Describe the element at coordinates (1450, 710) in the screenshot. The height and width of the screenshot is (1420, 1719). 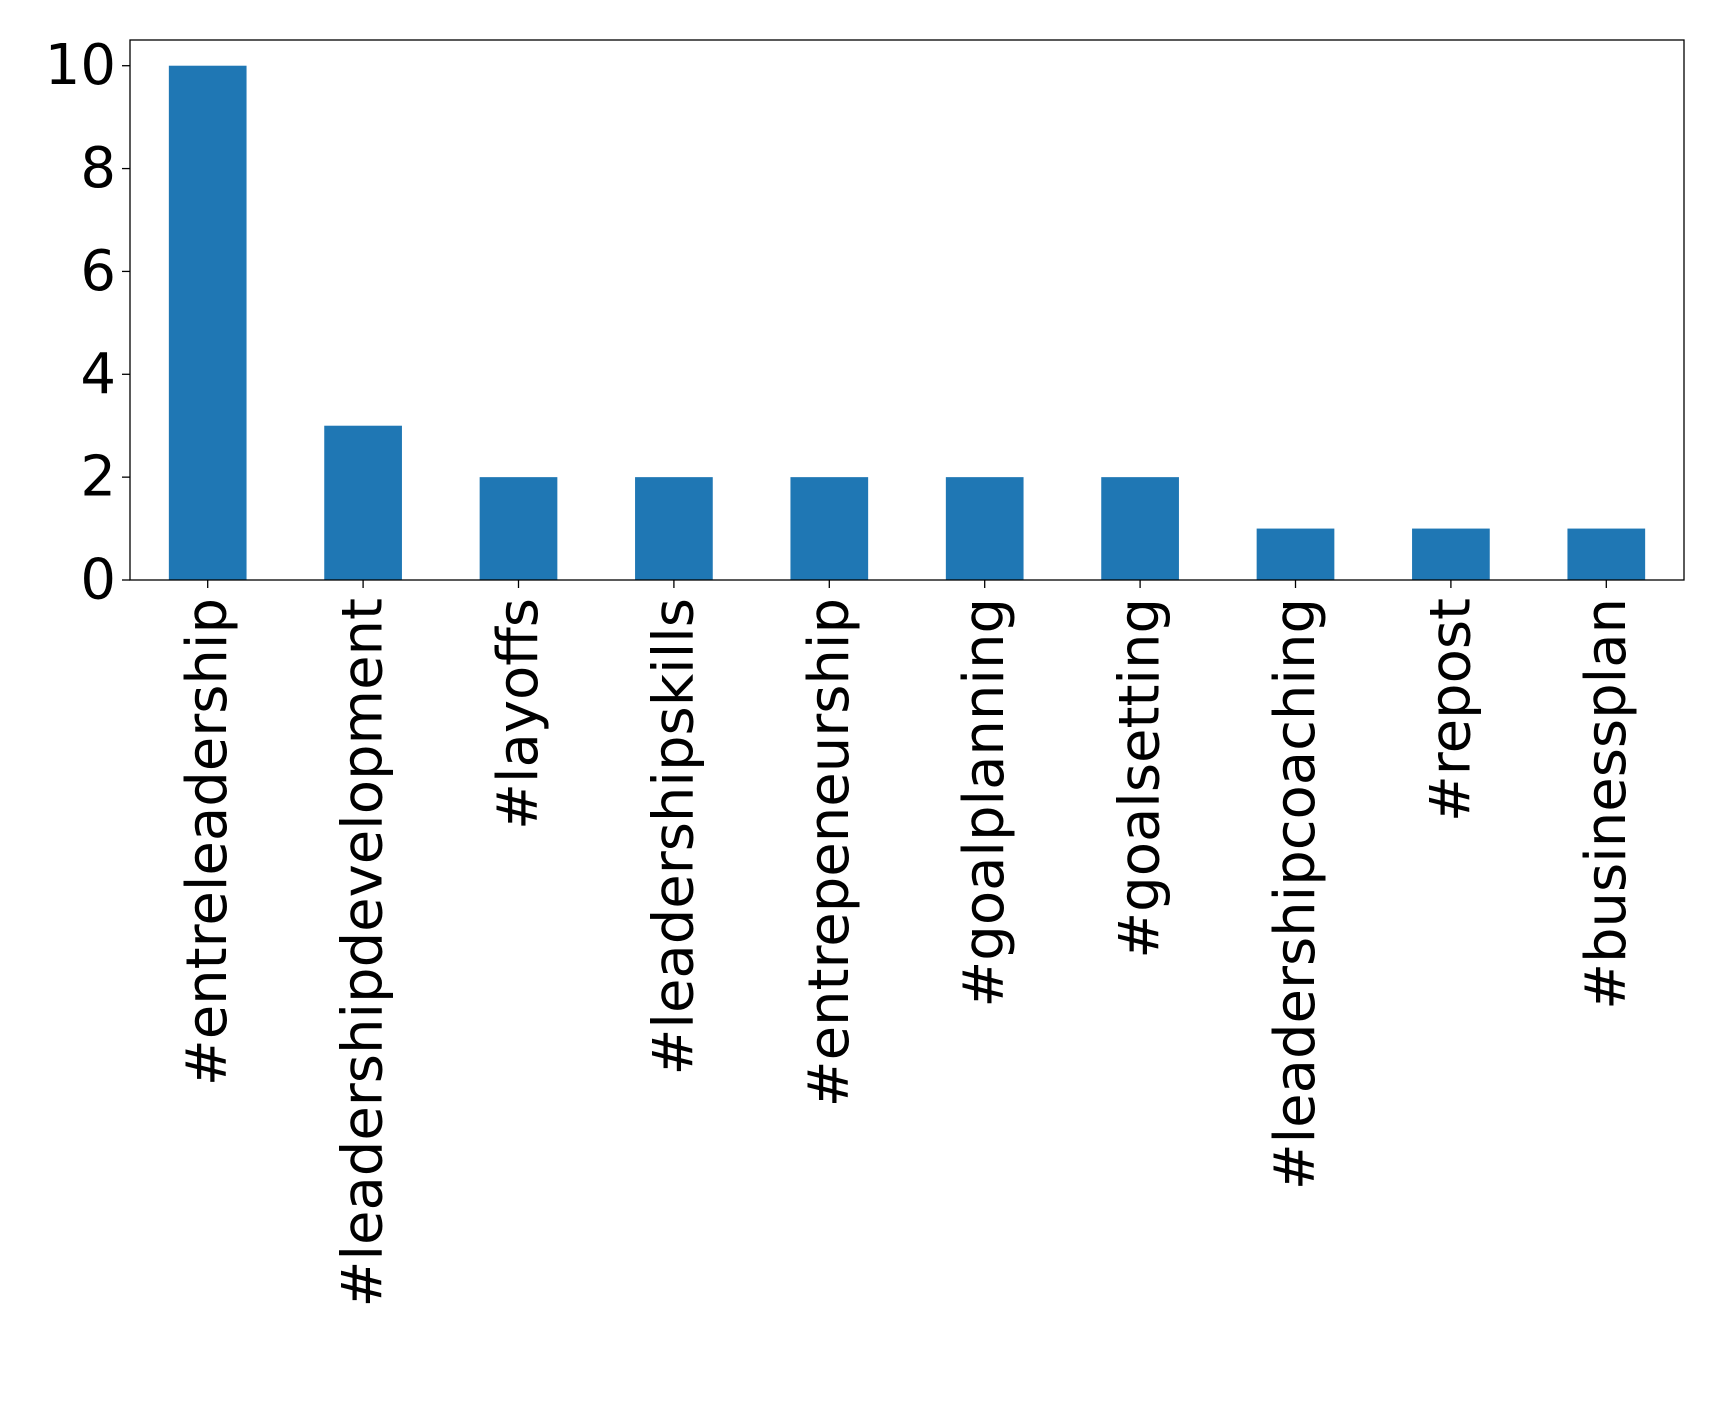
I see `x-tick-label: #repost` at that location.